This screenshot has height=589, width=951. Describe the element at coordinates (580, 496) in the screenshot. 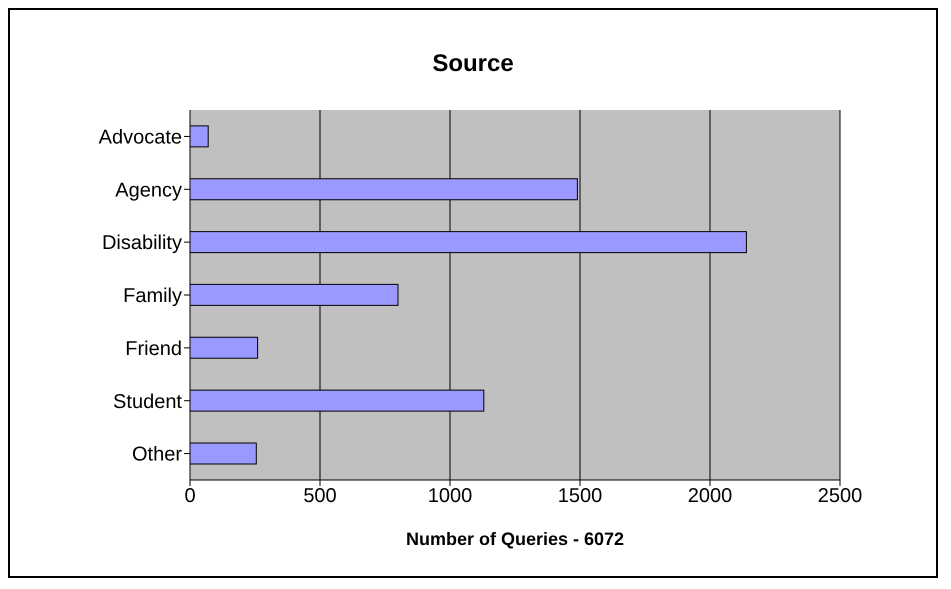

I see `x-tick-label: 1500` at that location.